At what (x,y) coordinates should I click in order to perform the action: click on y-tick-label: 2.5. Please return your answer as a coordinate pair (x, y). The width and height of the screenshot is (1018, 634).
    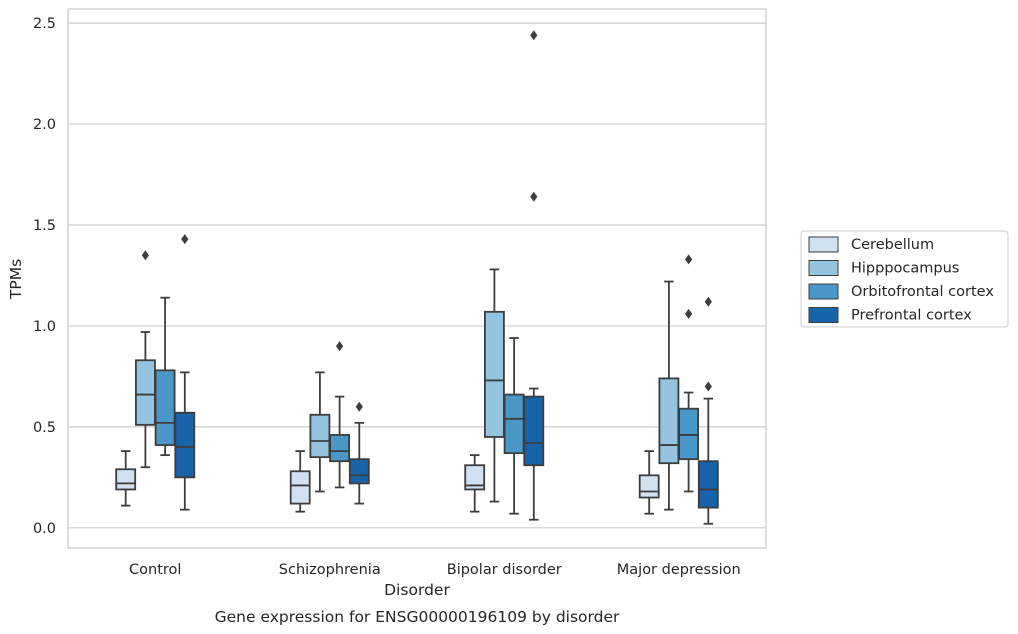
    Looking at the image, I should click on (44, 24).